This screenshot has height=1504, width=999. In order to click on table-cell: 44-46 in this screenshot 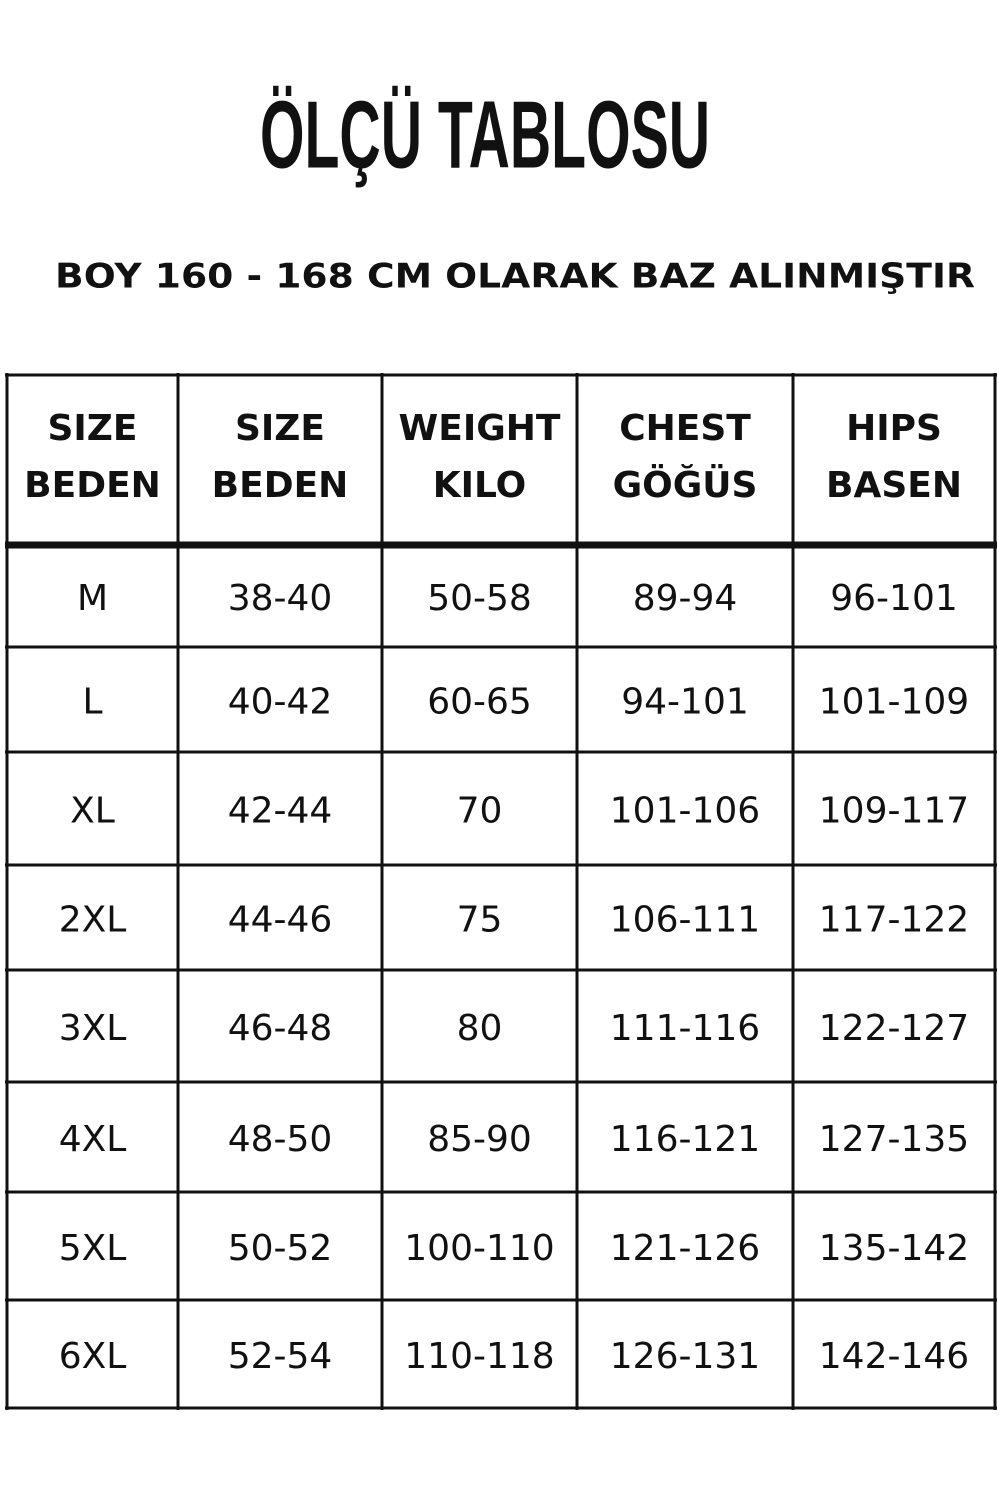, I will do `click(280, 920)`.